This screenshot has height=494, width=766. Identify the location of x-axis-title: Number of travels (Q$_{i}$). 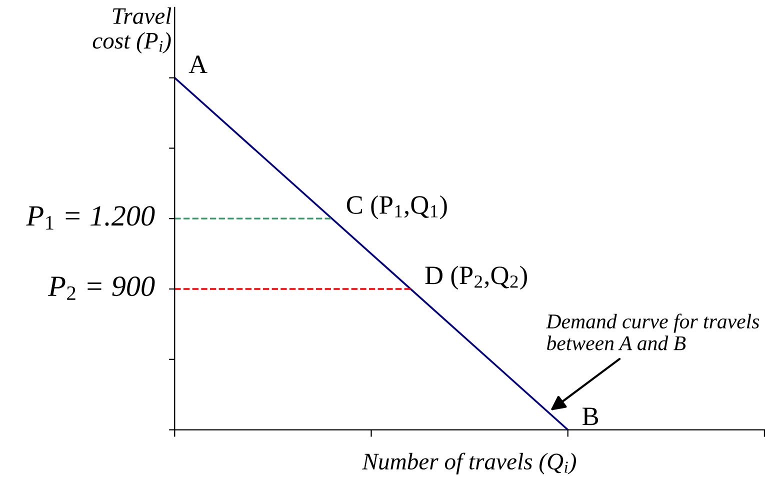
(469, 463).